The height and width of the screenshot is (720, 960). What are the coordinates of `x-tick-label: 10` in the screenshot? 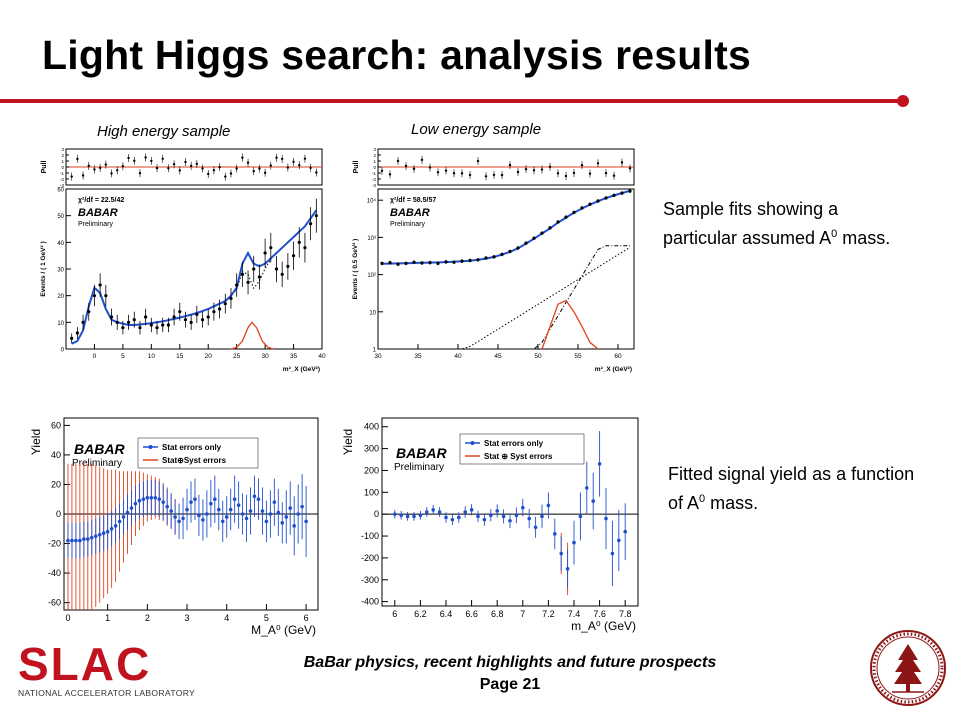 It's located at (152, 356).